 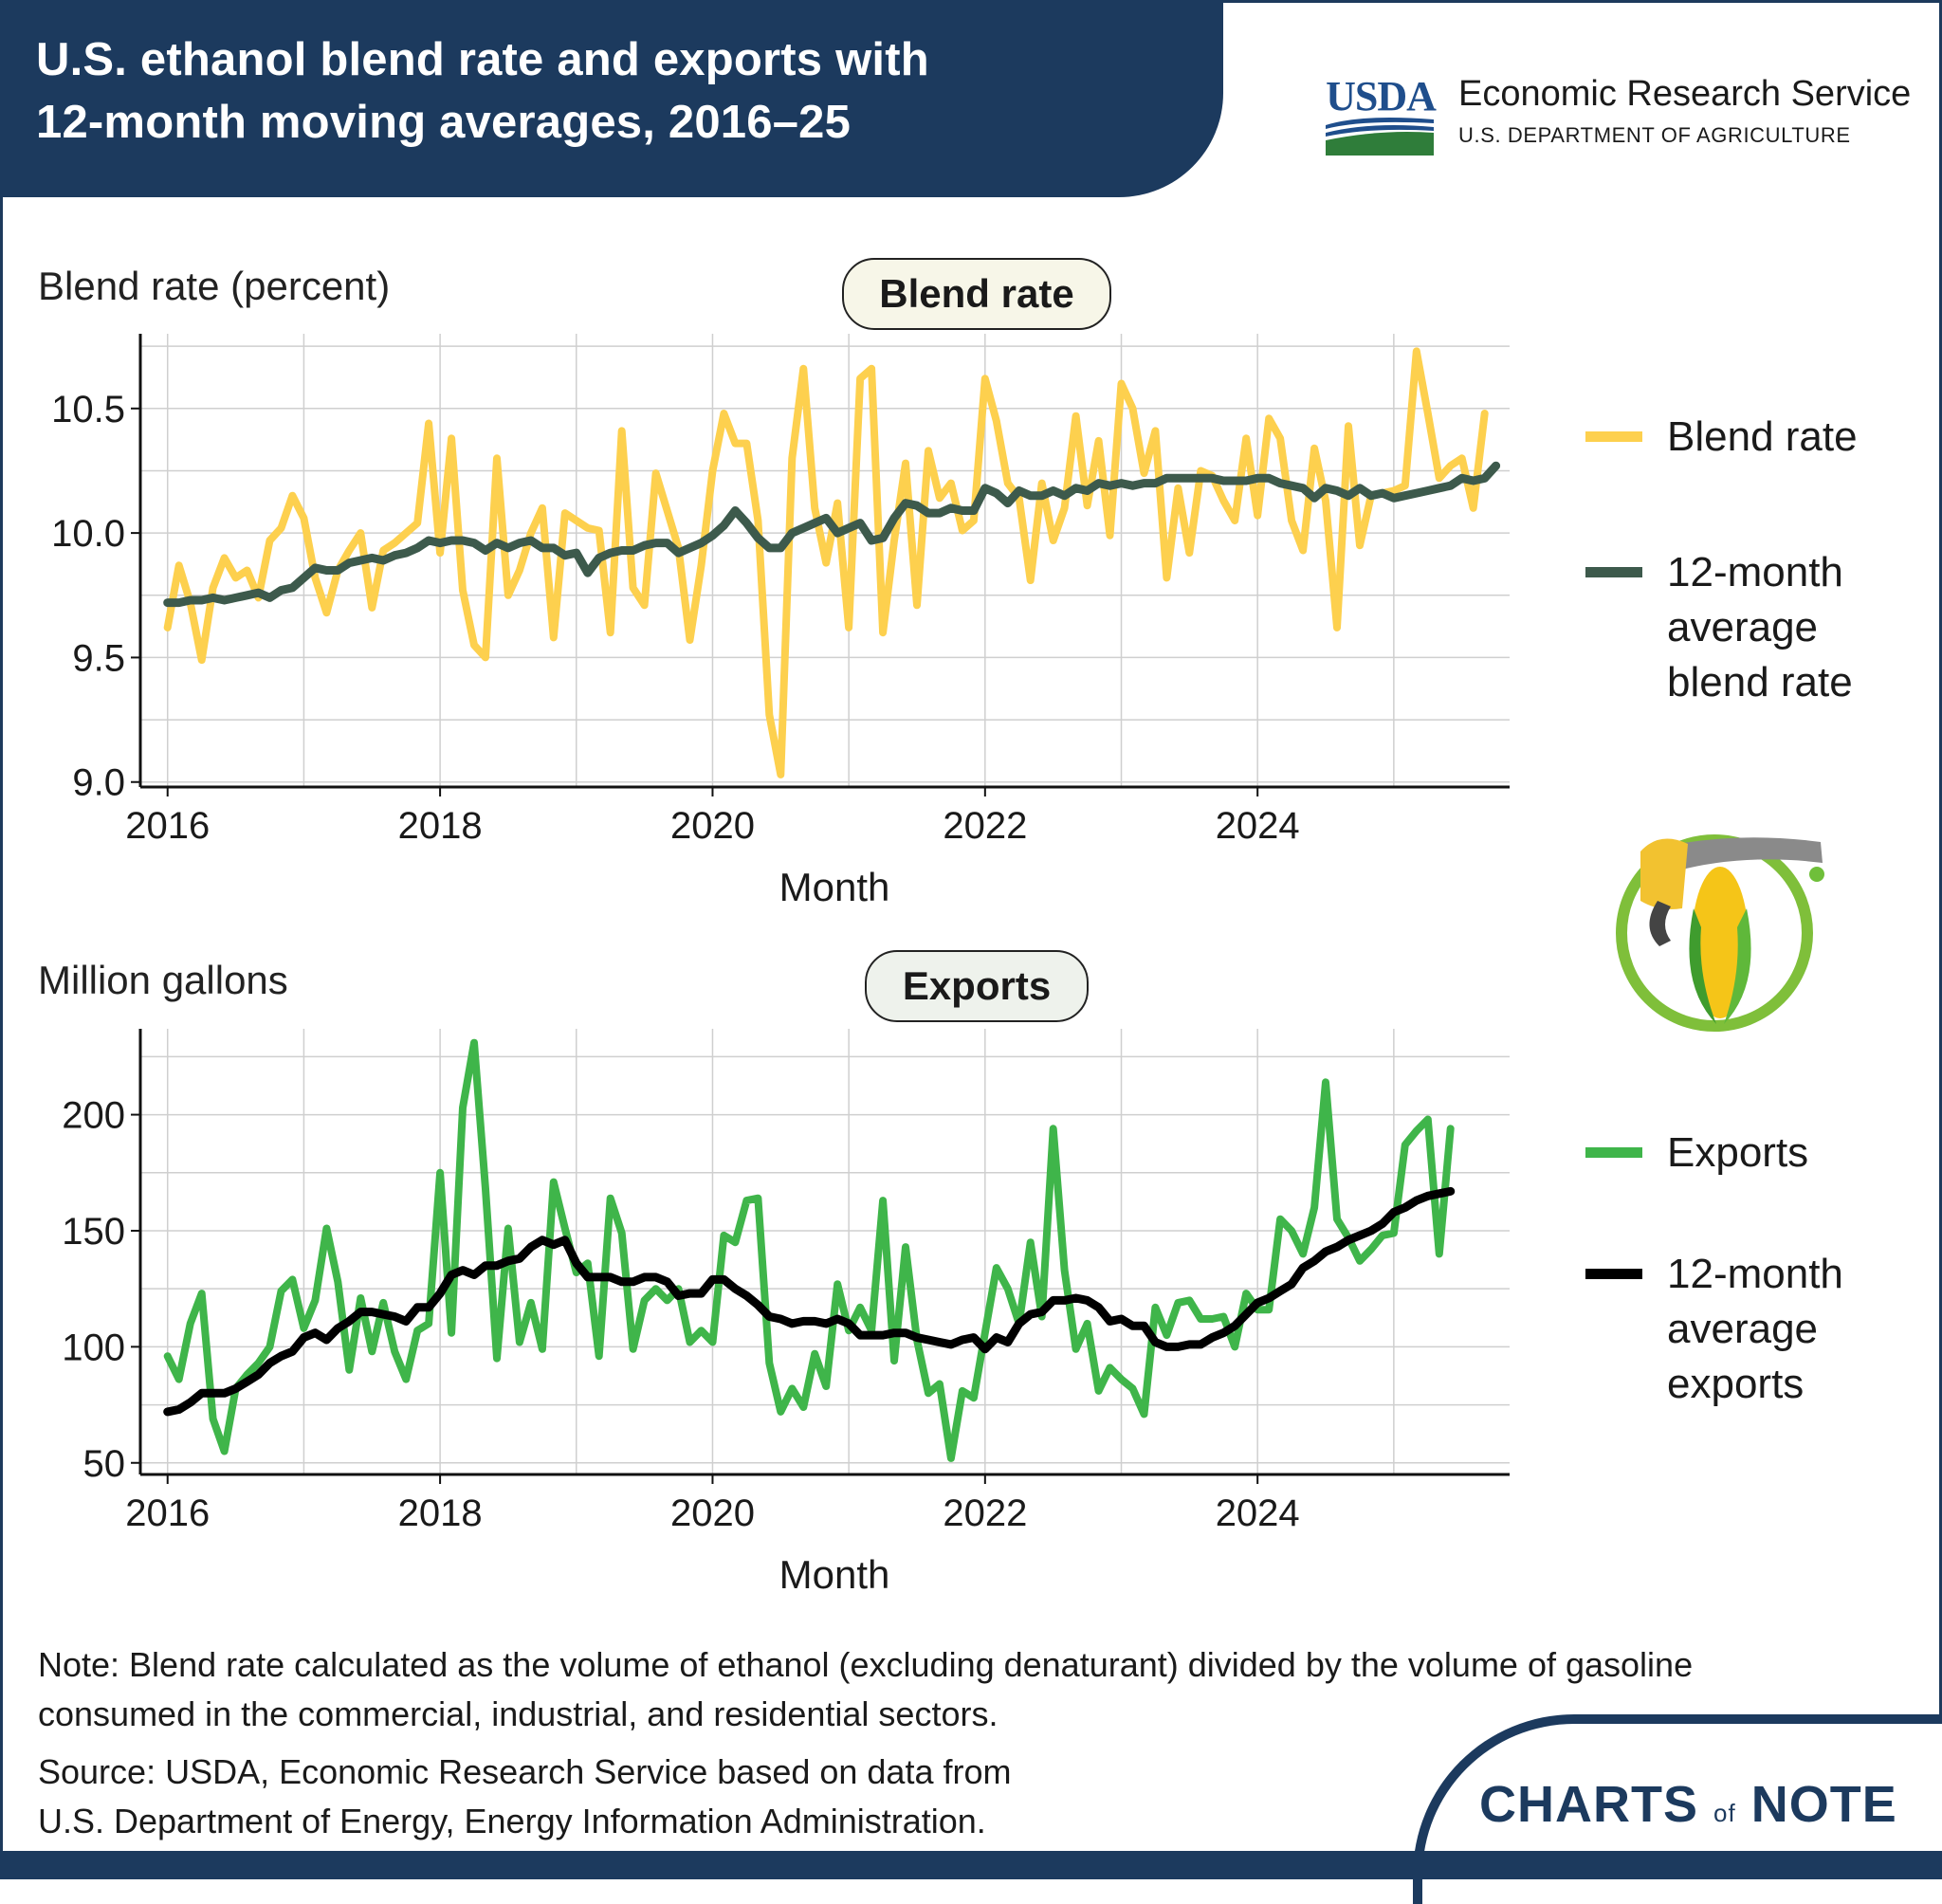 I want to click on legend-swatch-exports, so click(x=1613, y=1153).